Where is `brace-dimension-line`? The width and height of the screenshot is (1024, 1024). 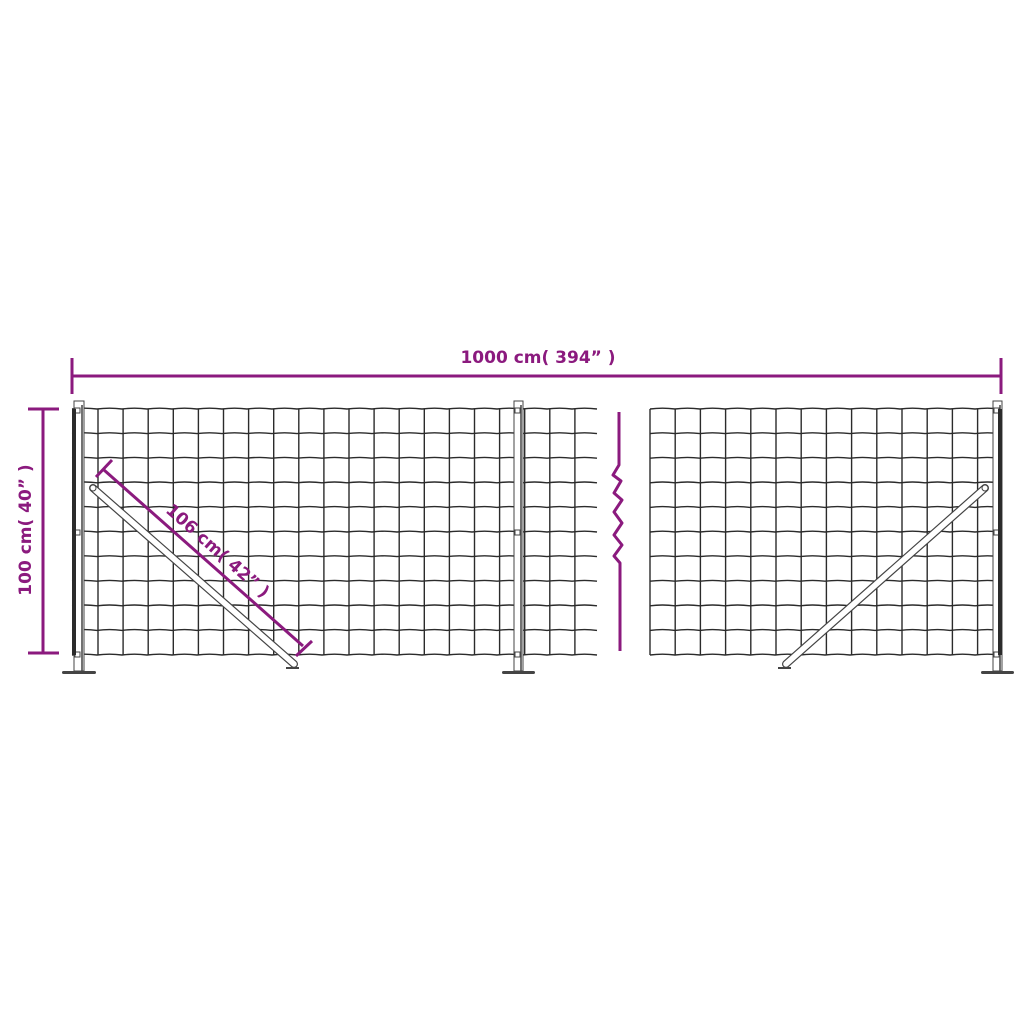 brace-dimension-line is located at coordinates (203, 558).